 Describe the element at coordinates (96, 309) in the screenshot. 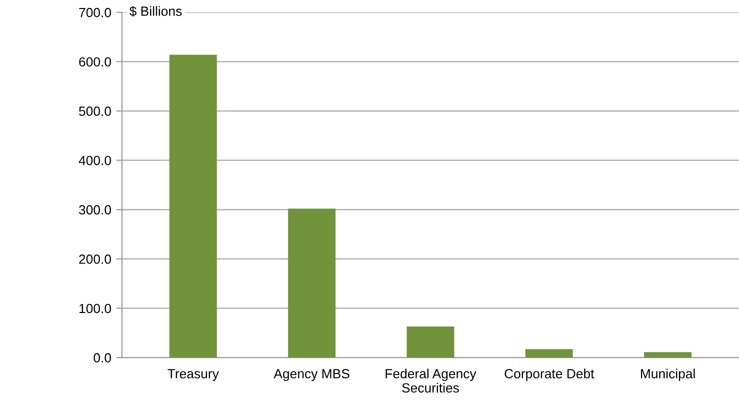

I see `y-tick-label: 100.0` at that location.